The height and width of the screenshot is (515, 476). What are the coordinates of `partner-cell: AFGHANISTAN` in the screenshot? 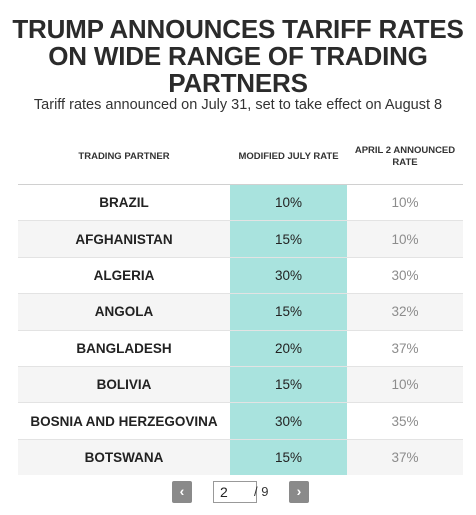 It's located at (124, 239).